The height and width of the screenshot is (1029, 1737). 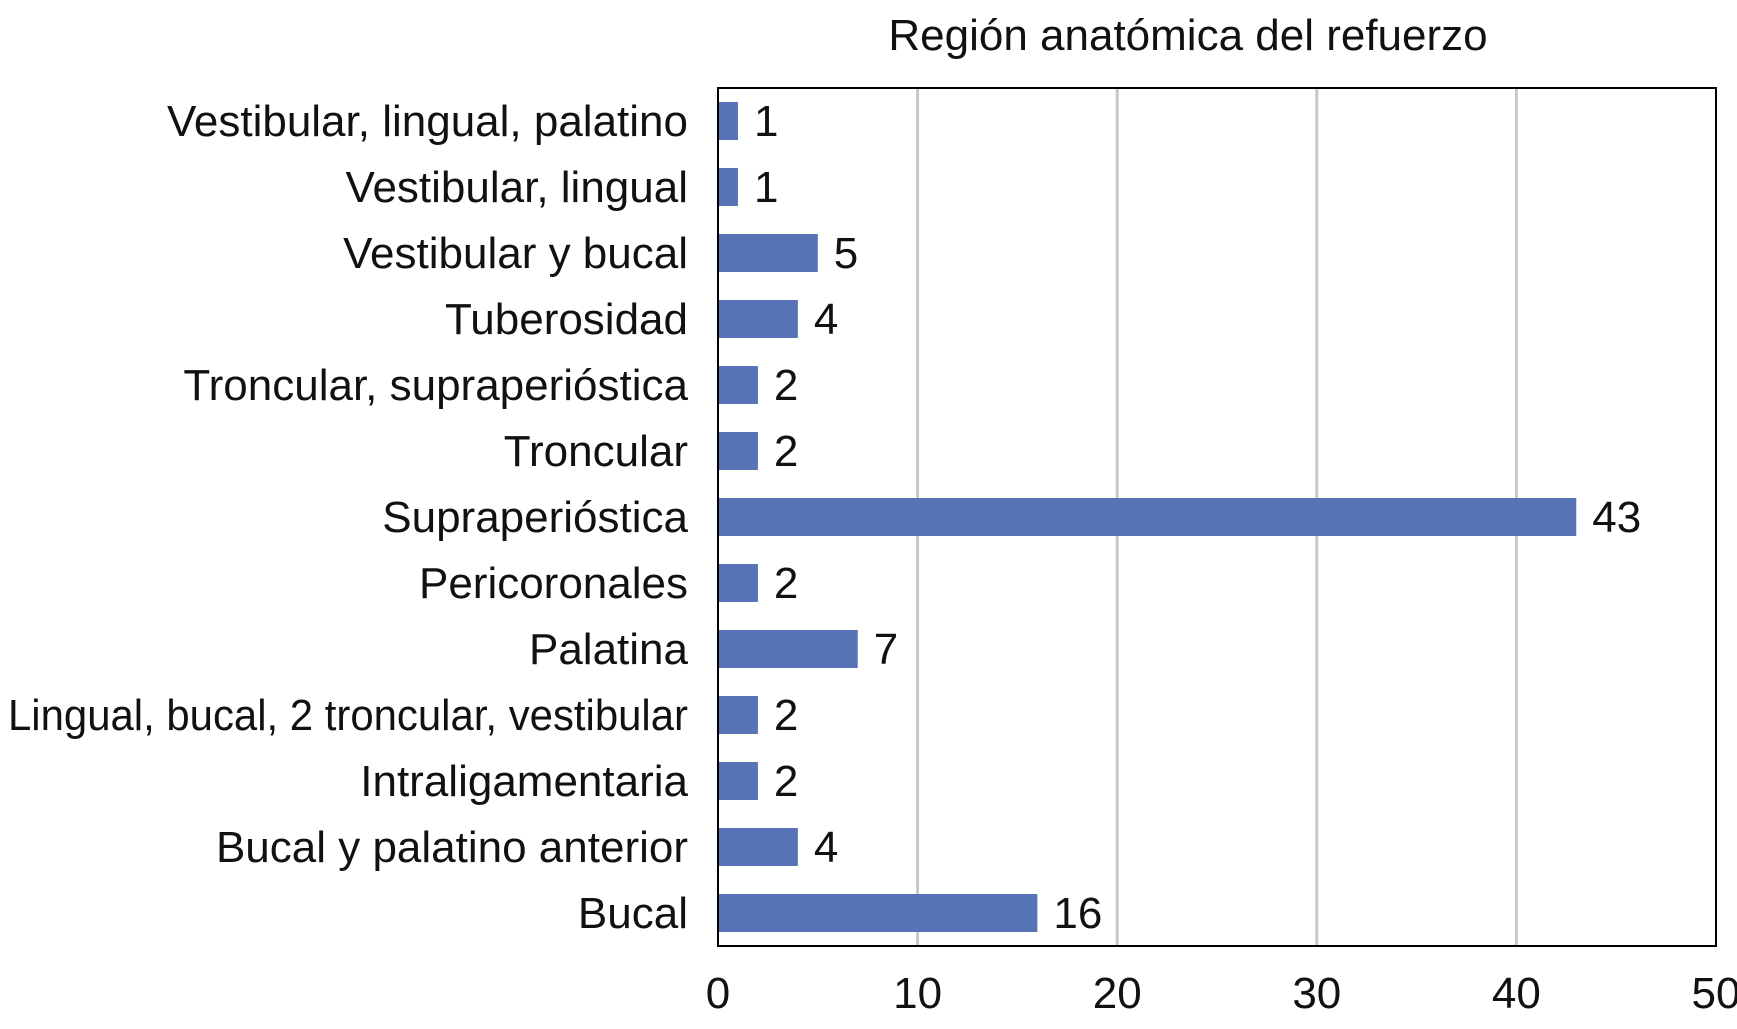 What do you see at coordinates (1187, 35) in the screenshot?
I see `chart-title: Región anatómica del refuerzo` at bounding box center [1187, 35].